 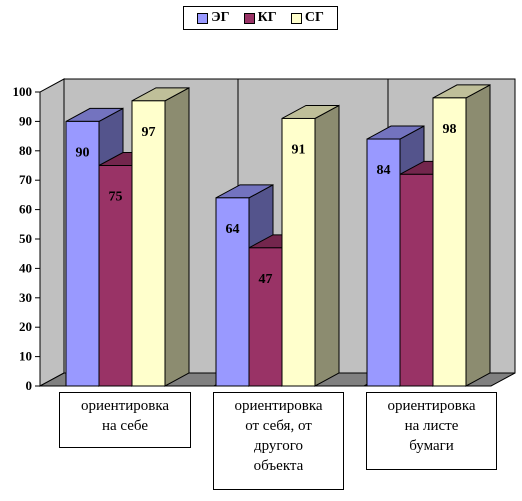 I want to click on category-label-3: ориентировка на листе бумаги, so click(x=431, y=431).